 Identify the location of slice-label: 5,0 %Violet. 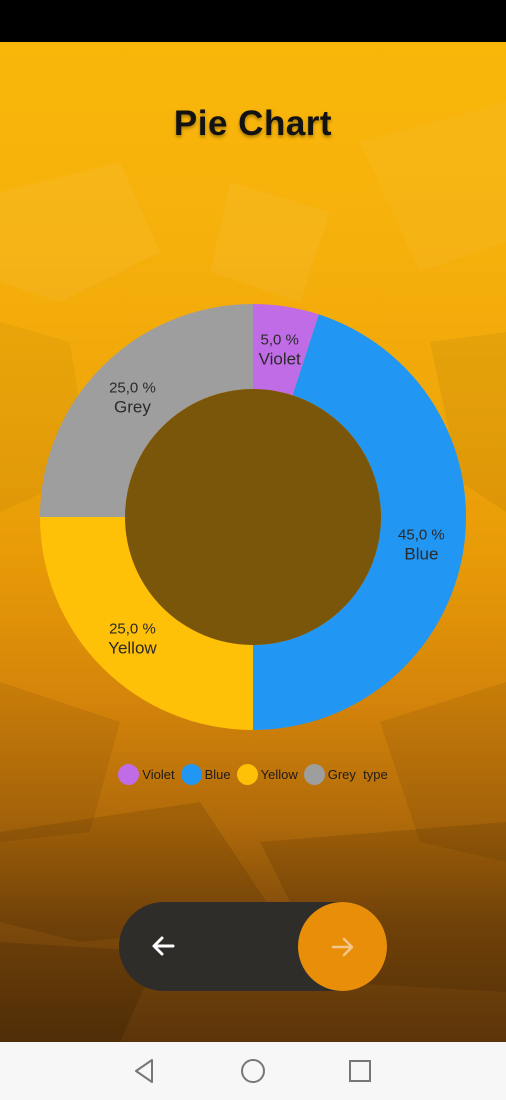
(280, 350).